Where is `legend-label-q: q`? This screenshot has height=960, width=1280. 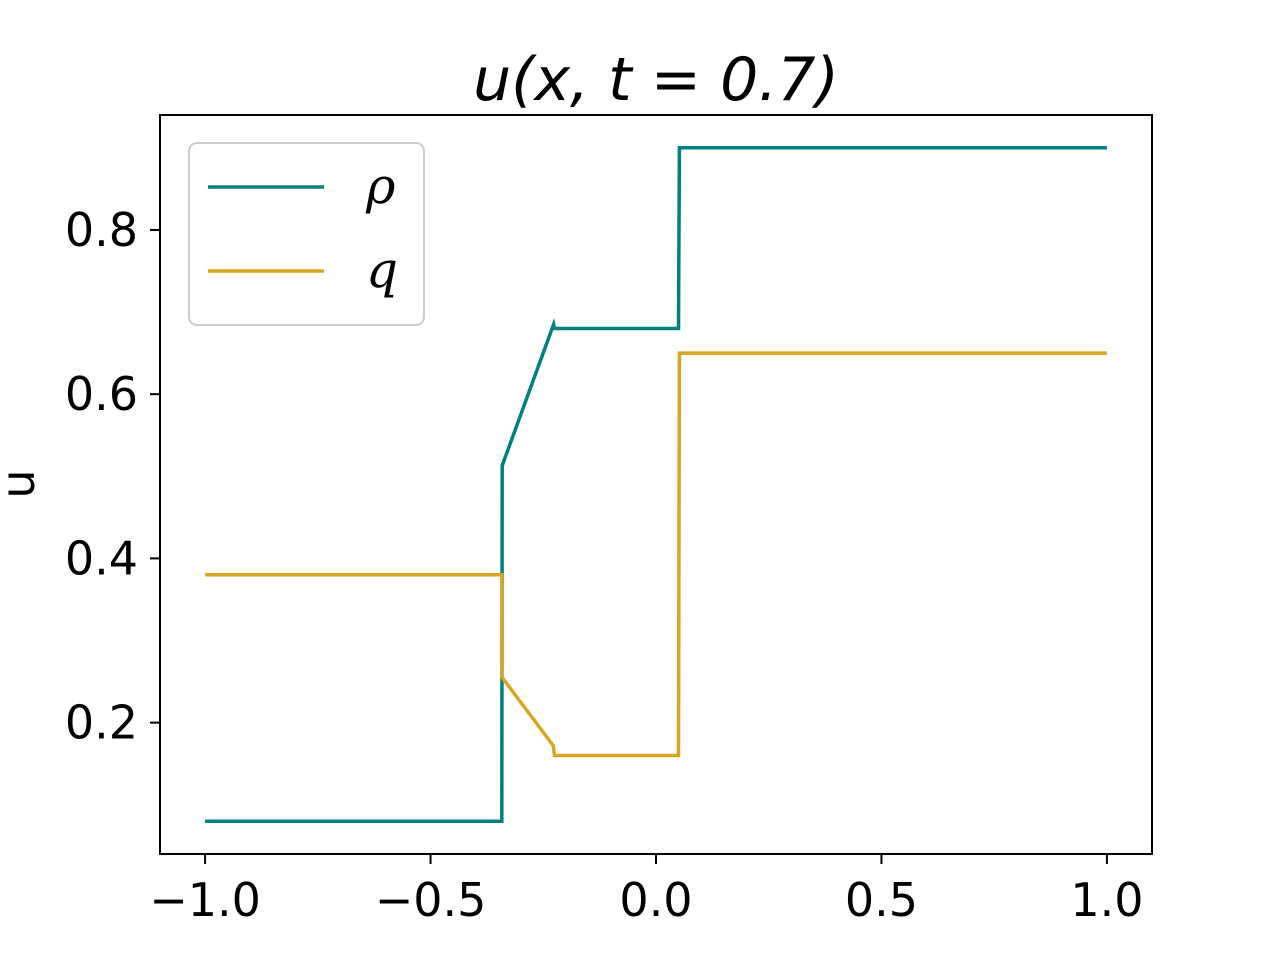
legend-label-q: q is located at coordinates (382, 270).